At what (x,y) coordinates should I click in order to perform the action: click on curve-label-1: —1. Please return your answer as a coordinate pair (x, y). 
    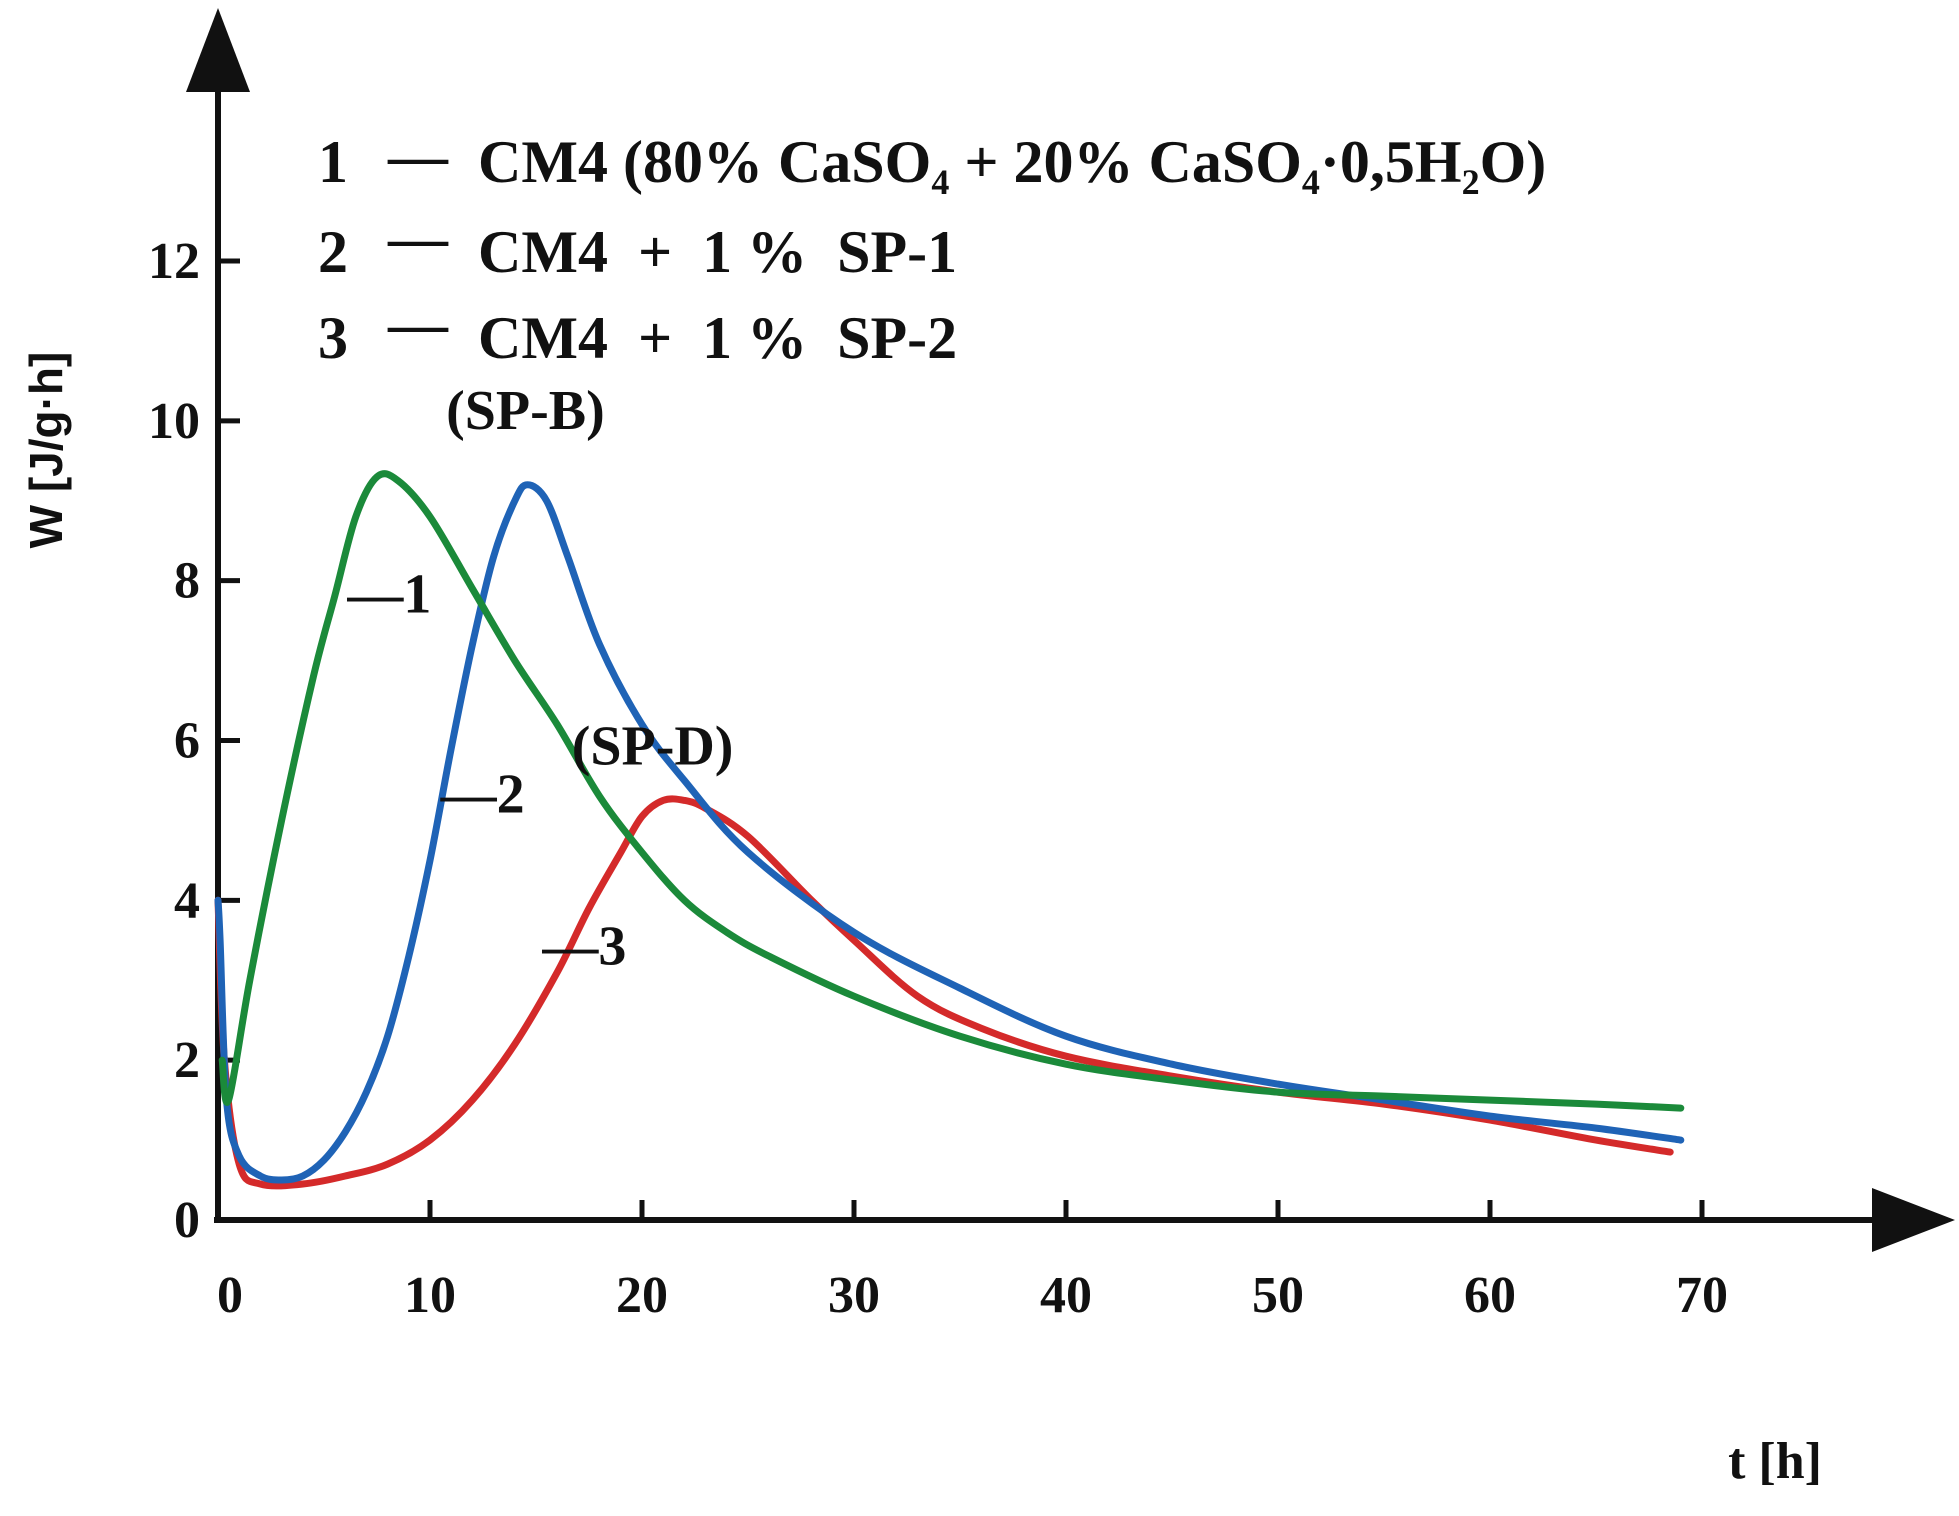
    Looking at the image, I should click on (388, 595).